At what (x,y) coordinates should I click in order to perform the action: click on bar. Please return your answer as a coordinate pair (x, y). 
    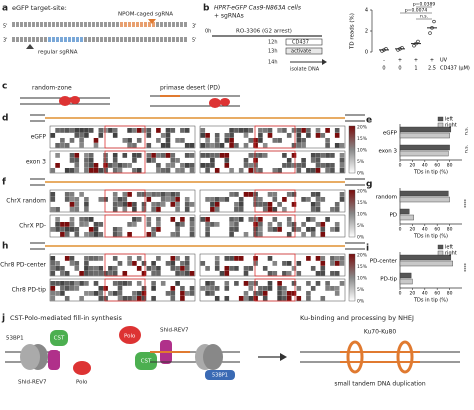
    Looking at the image, I should click on (404, 211).